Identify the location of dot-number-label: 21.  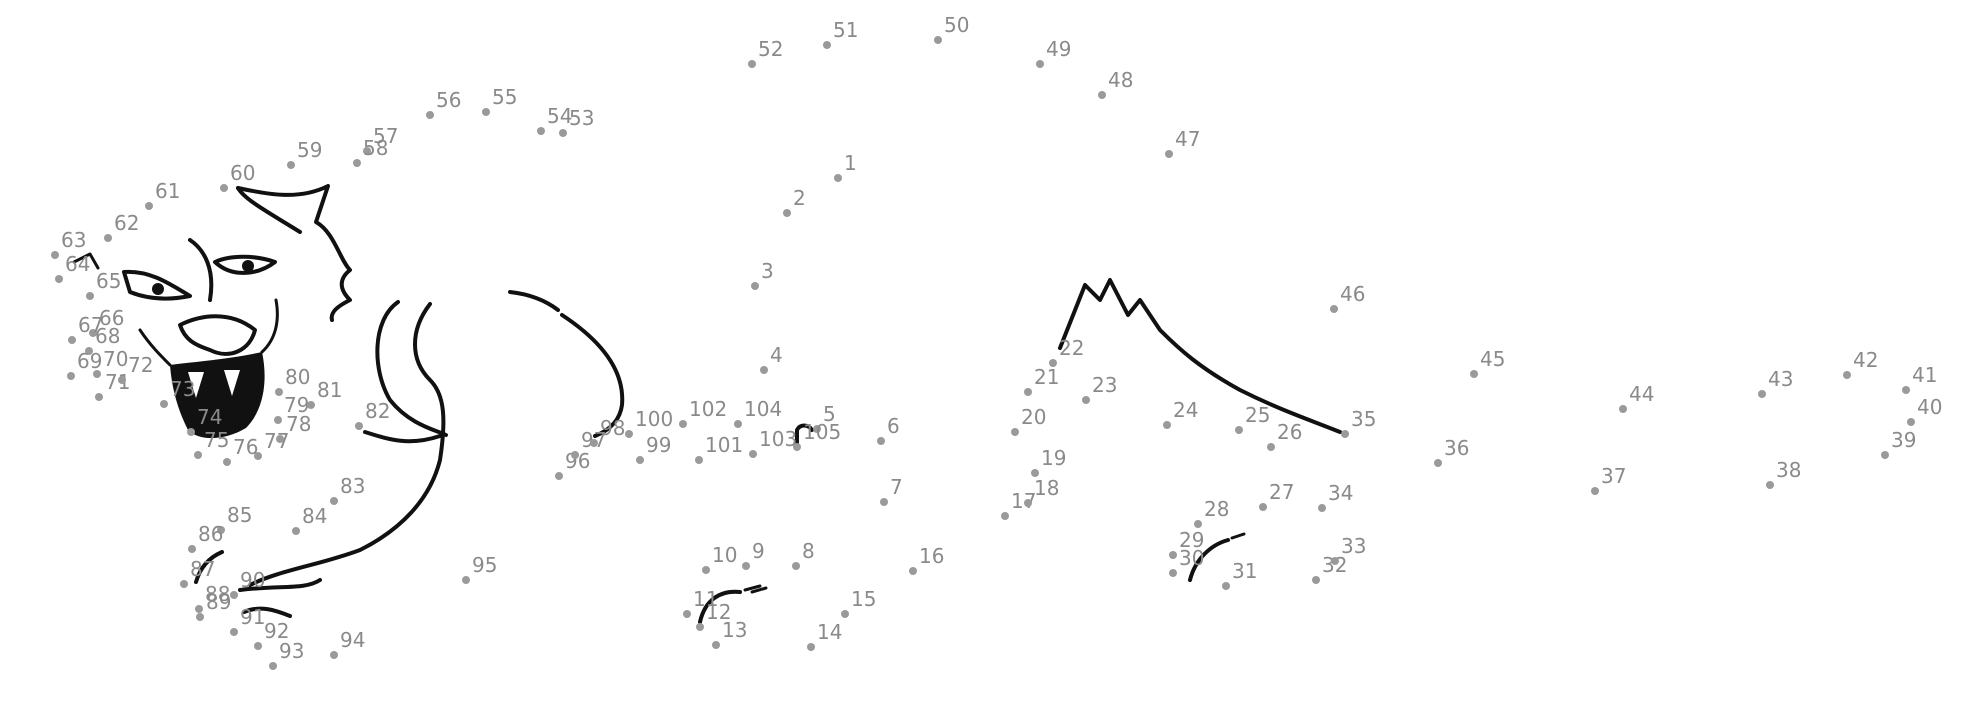
(1046, 377).